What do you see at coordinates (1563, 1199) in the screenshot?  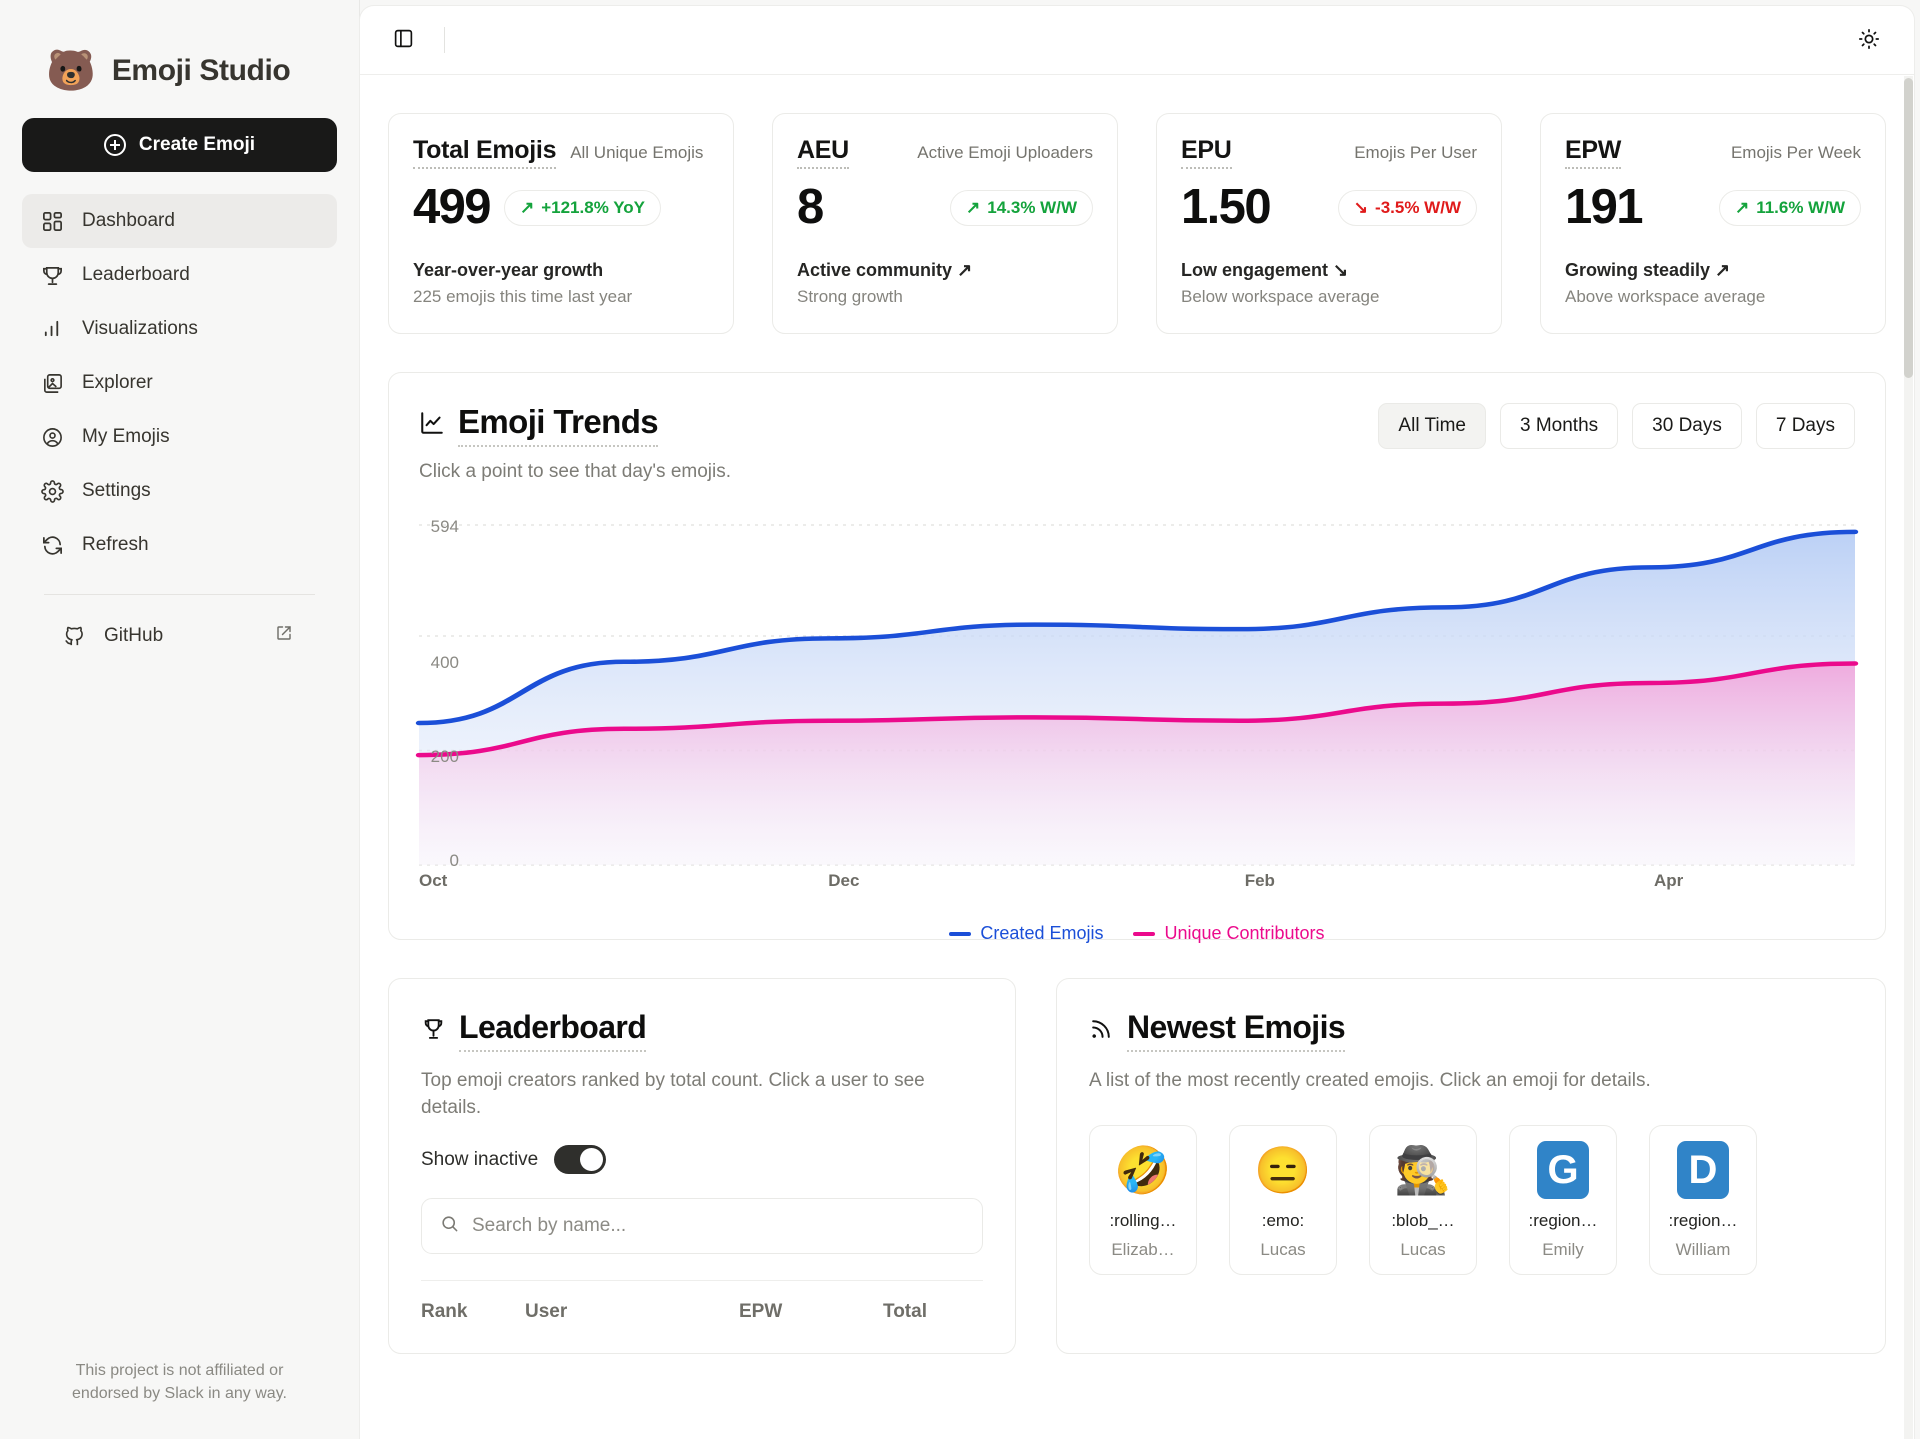 I see `emoji-card: G :region… Emily` at bounding box center [1563, 1199].